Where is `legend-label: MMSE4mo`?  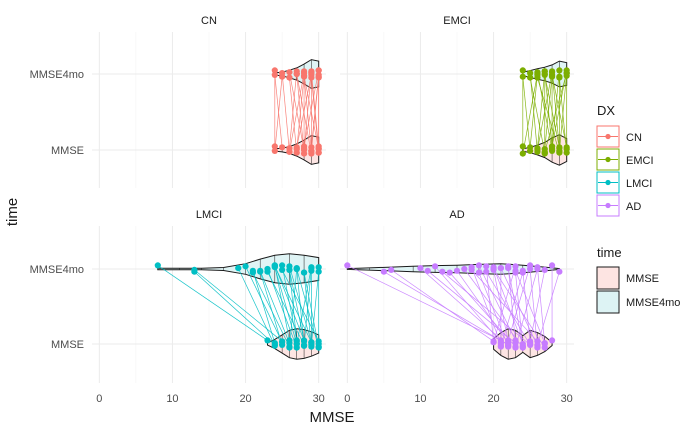 legend-label: MMSE4mo is located at coordinates (653, 303).